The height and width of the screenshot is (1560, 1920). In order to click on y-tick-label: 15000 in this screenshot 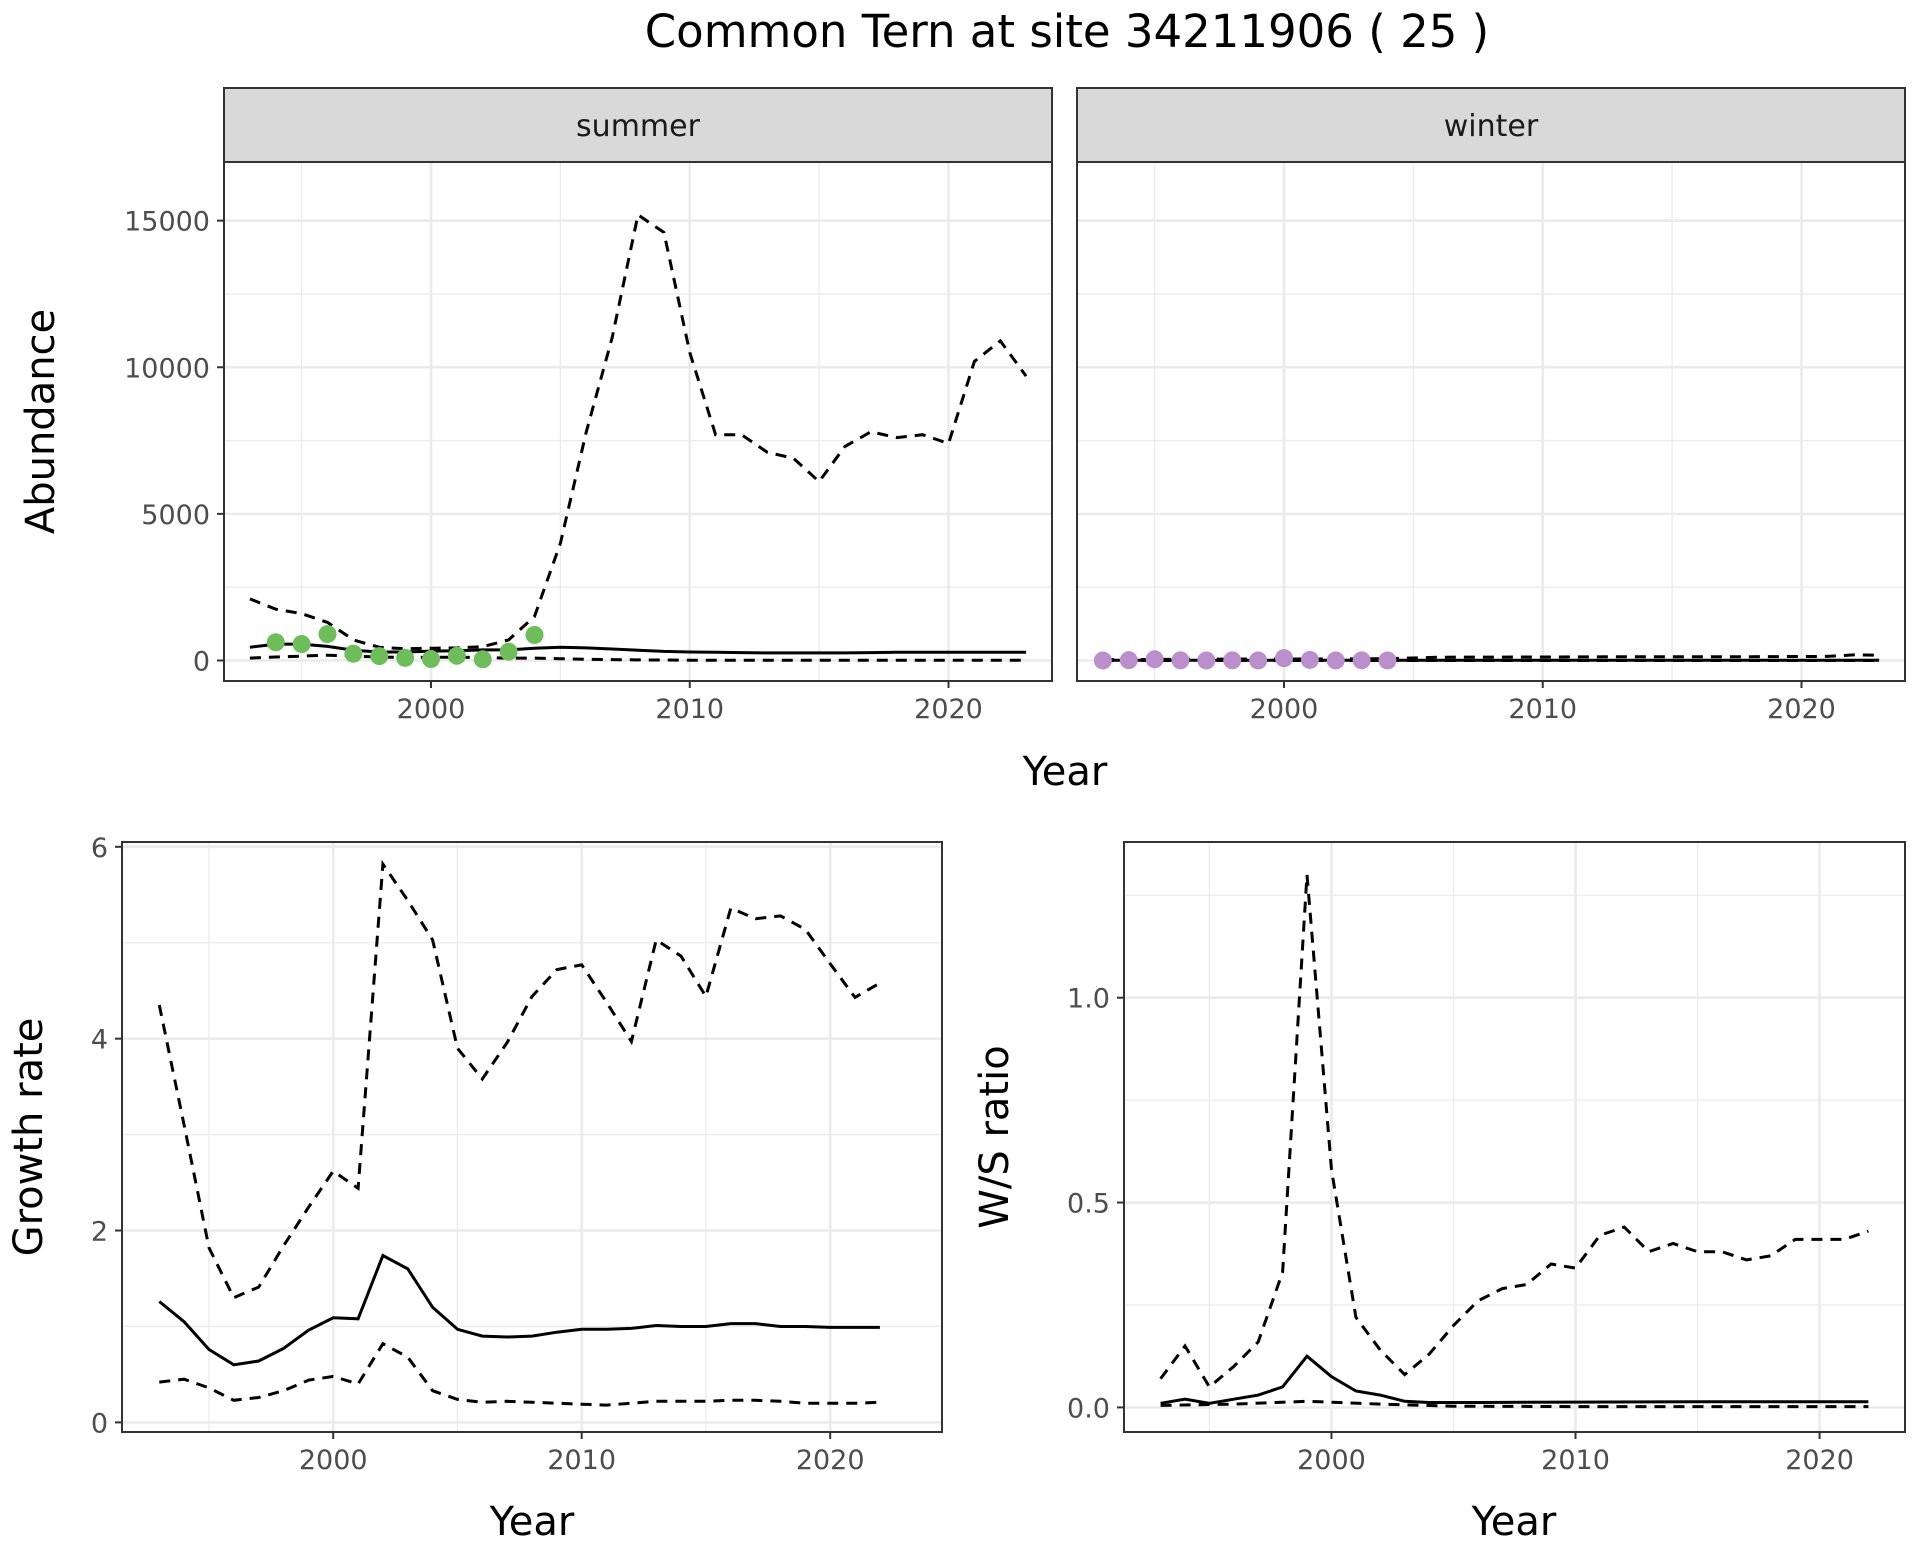, I will do `click(167, 222)`.